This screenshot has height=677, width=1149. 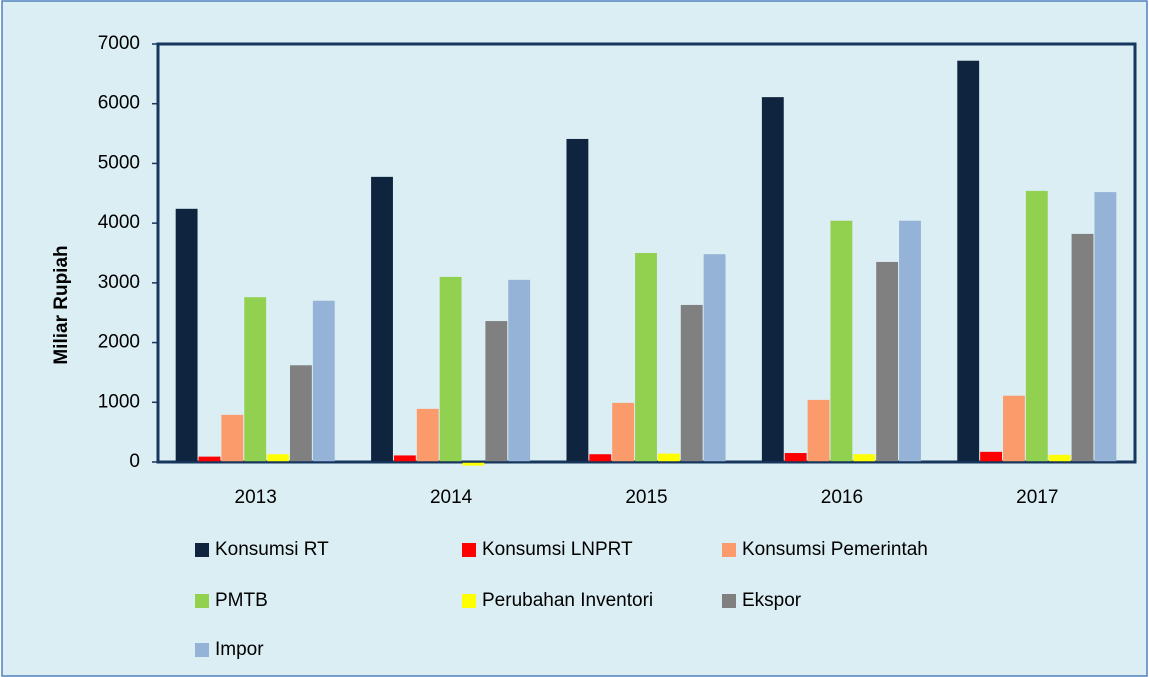 What do you see at coordinates (842, 497) in the screenshot?
I see `x-tick-label: 2016` at bounding box center [842, 497].